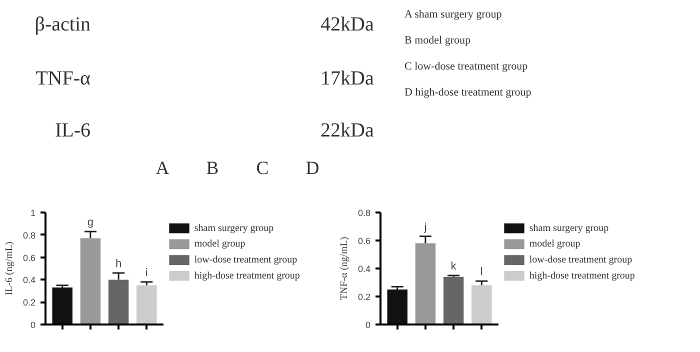  I want to click on text: C, so click(262, 168).